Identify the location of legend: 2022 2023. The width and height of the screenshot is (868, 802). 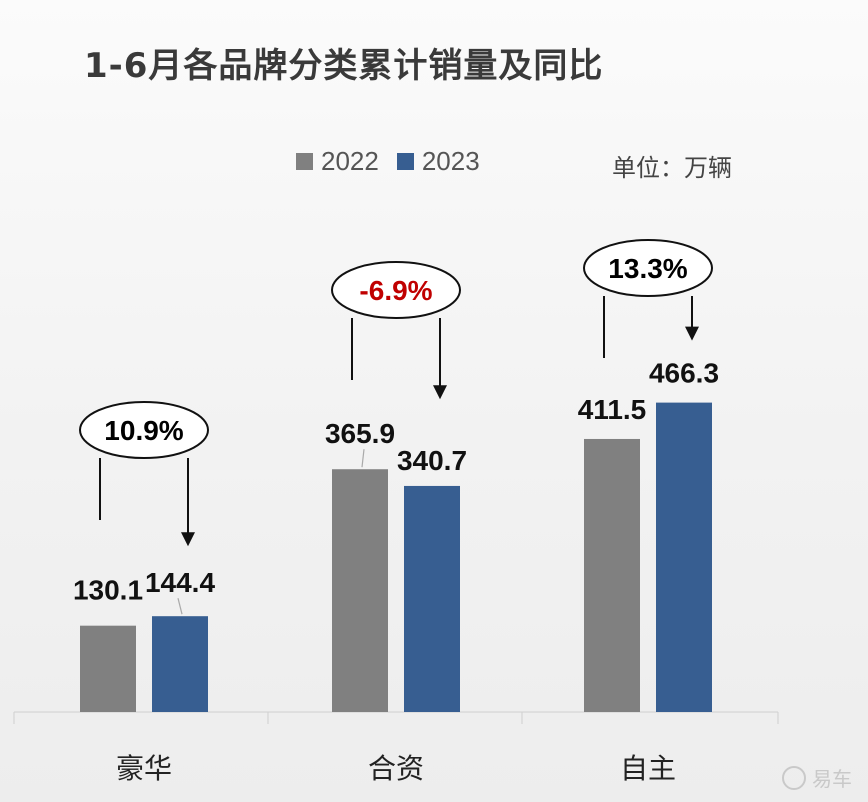
(397, 161).